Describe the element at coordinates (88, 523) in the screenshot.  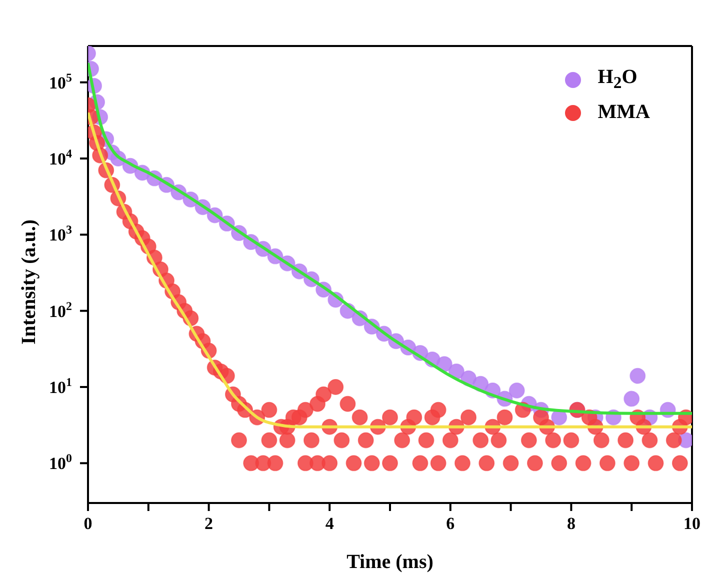
I see `x-tick-label: 0` at that location.